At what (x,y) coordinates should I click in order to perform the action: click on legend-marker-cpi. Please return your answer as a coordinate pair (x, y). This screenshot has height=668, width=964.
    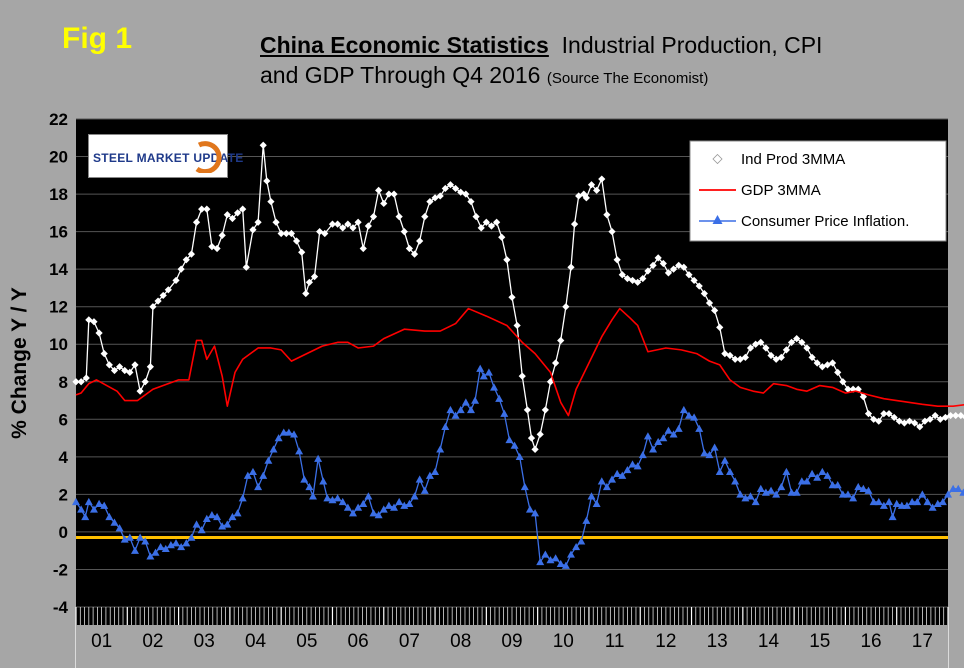
    Looking at the image, I should click on (717, 219).